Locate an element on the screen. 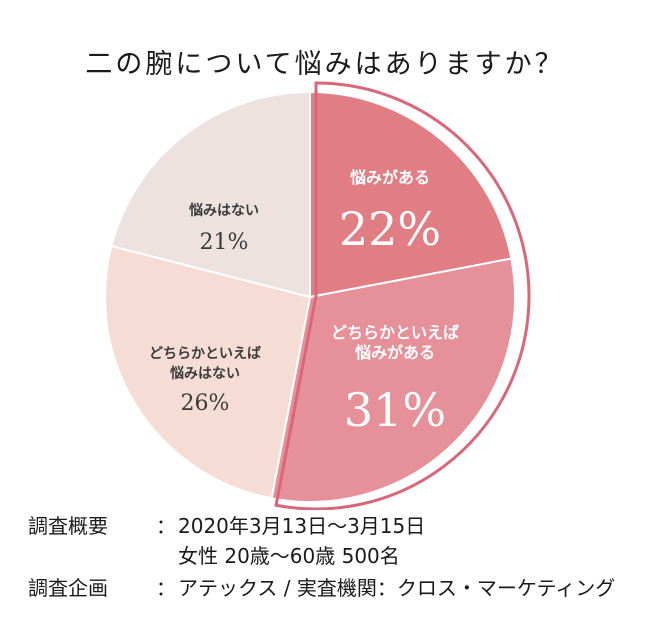  survey-overview-label: 調査概要 is located at coordinates (68, 526).